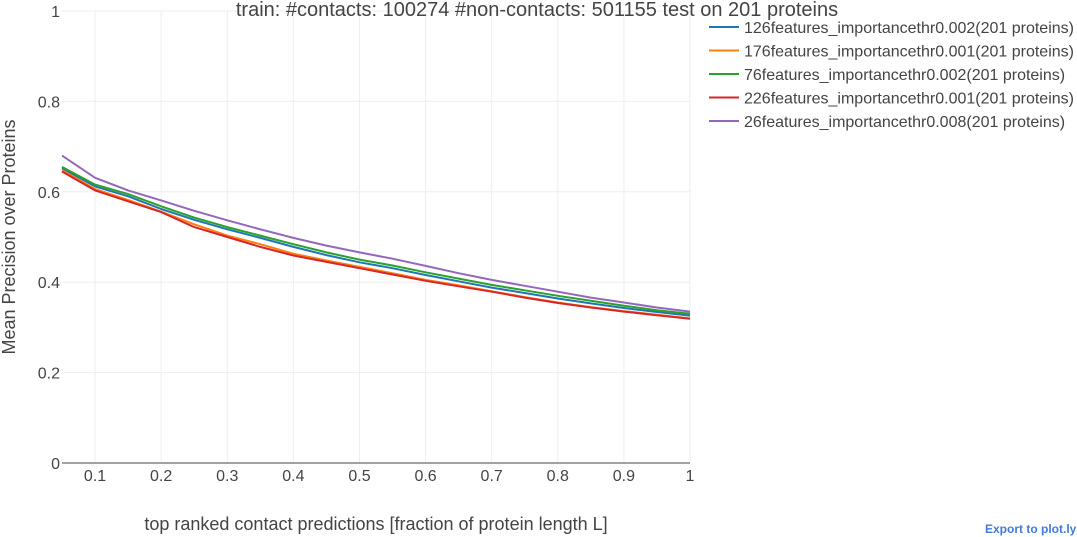 The height and width of the screenshot is (537, 1077). What do you see at coordinates (95, 476) in the screenshot?
I see `x-tick-label: 0.1` at bounding box center [95, 476].